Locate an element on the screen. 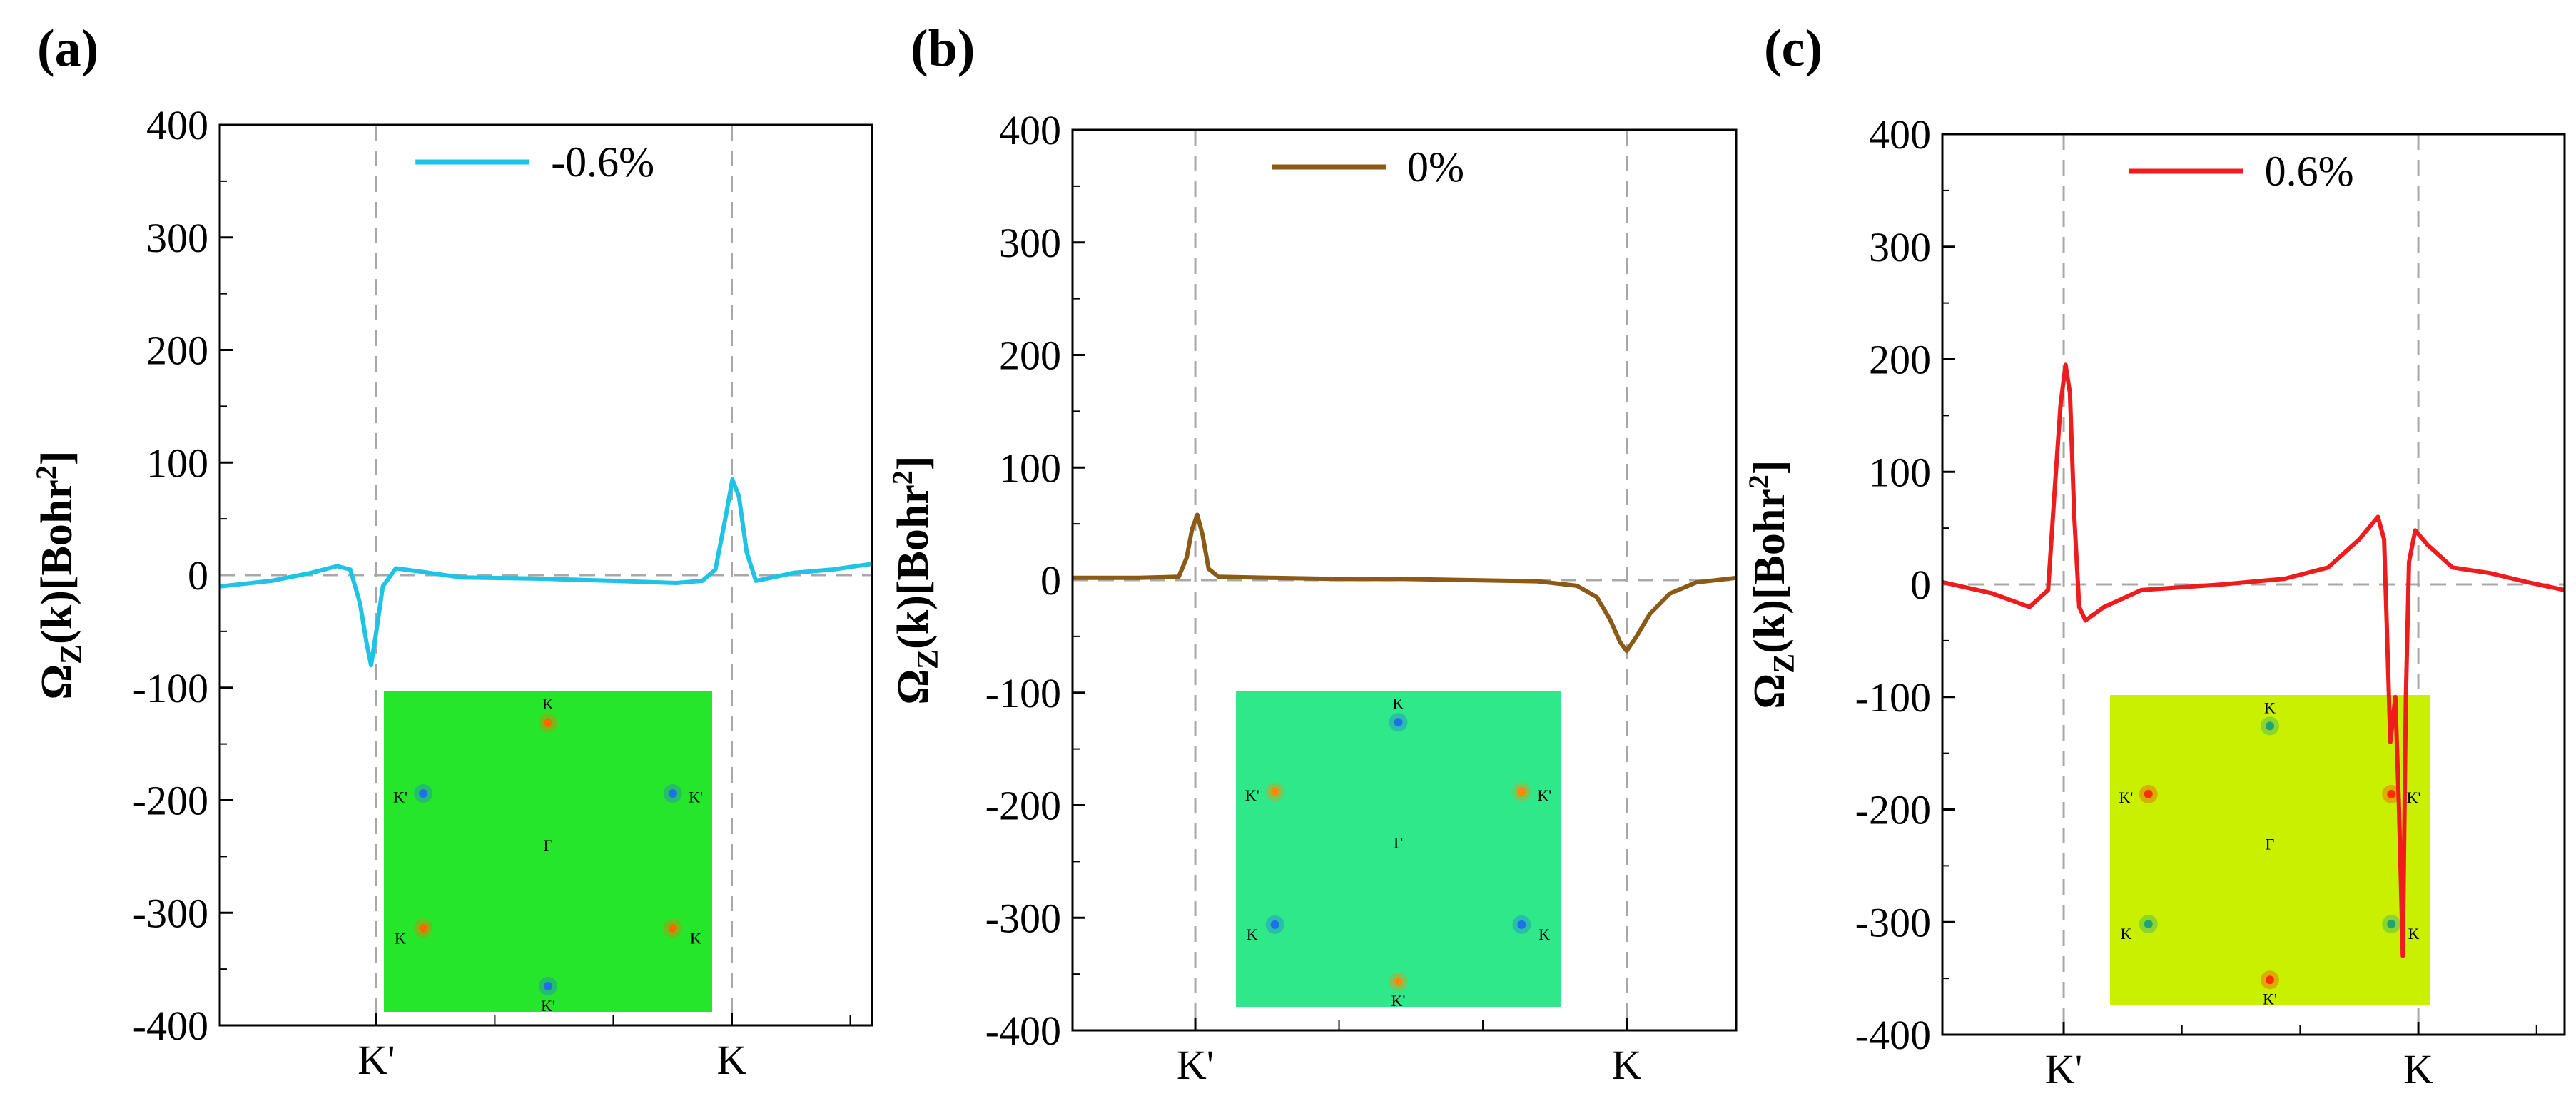 The width and height of the screenshot is (2576, 1111). panel-label: (b) is located at coordinates (943, 49).